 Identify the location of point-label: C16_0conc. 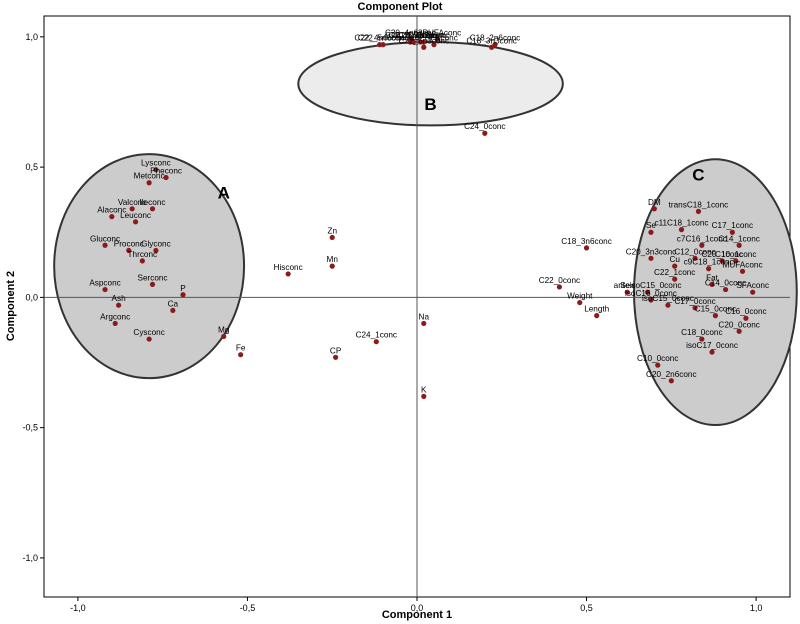
(745, 311).